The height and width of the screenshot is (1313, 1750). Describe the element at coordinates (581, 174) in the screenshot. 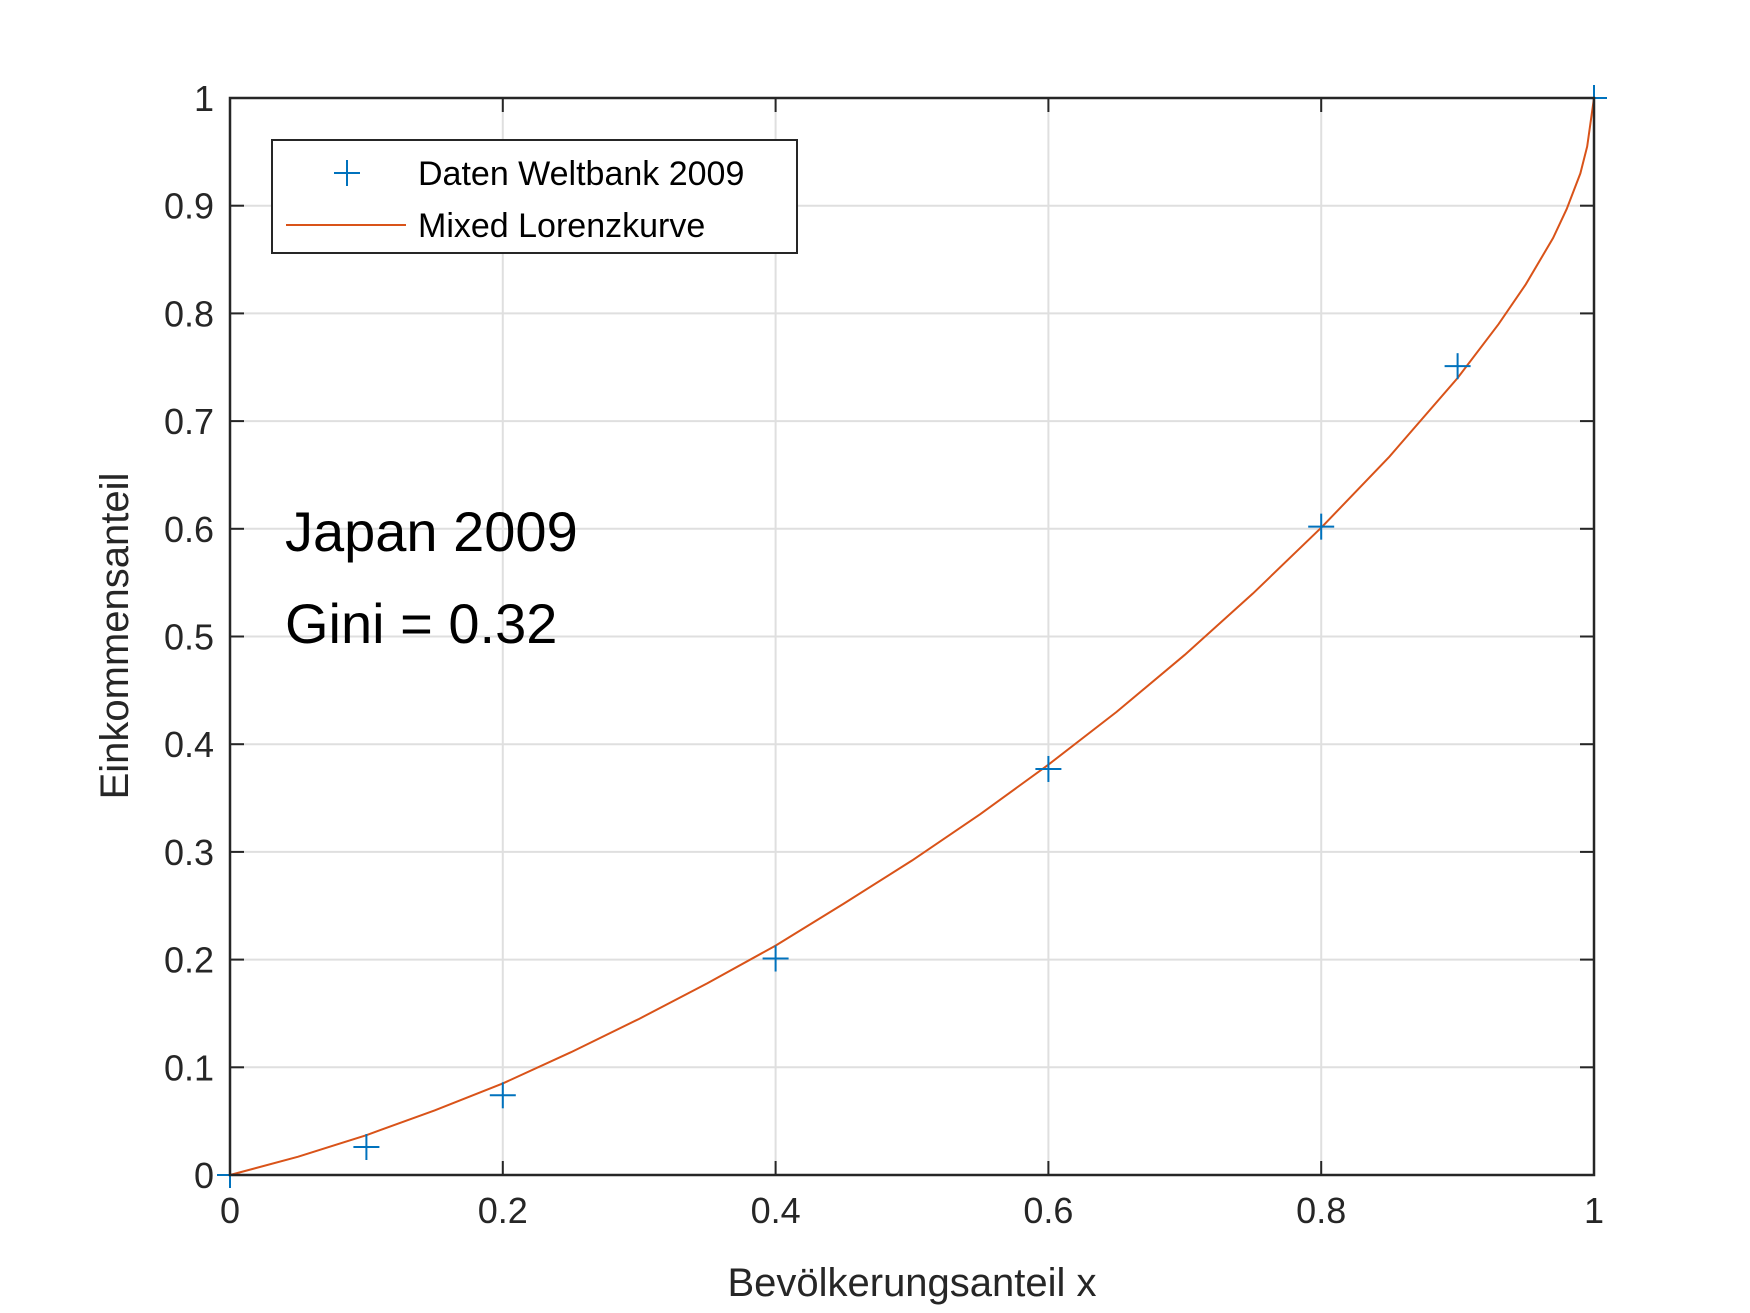

I see `legend-label-daten: Daten Weltbank 2009` at that location.